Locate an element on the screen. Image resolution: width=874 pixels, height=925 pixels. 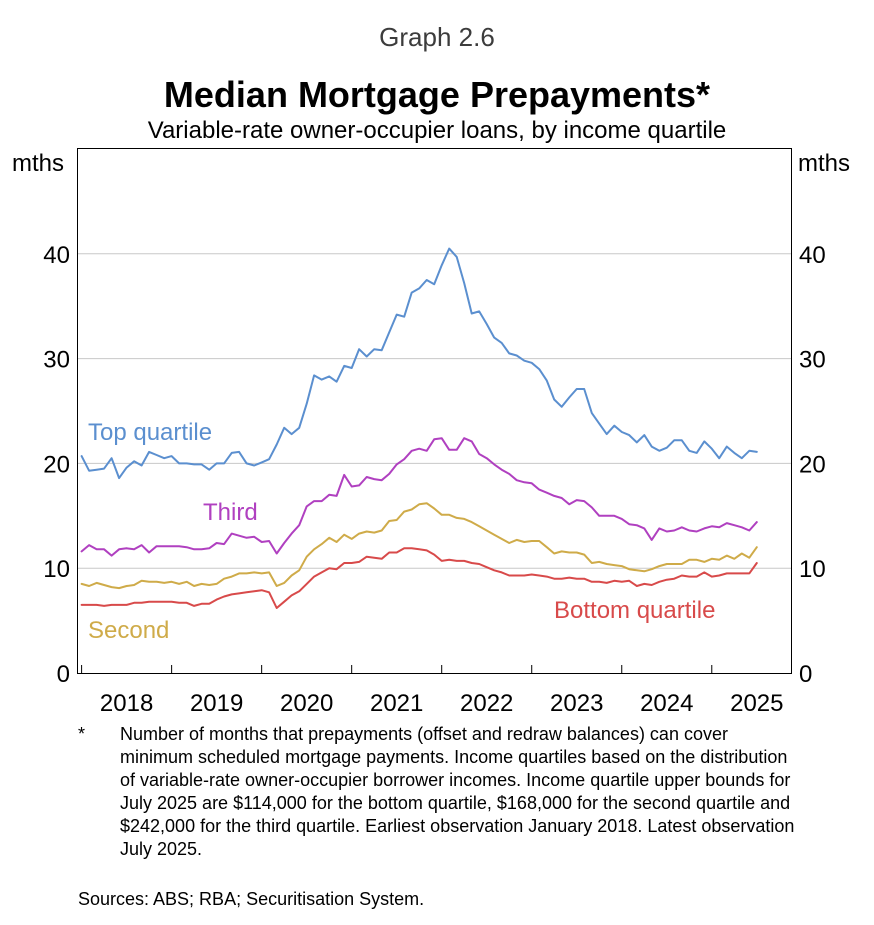
y-axis-left: 0 10 20 30 40 is located at coordinates (56, 465).